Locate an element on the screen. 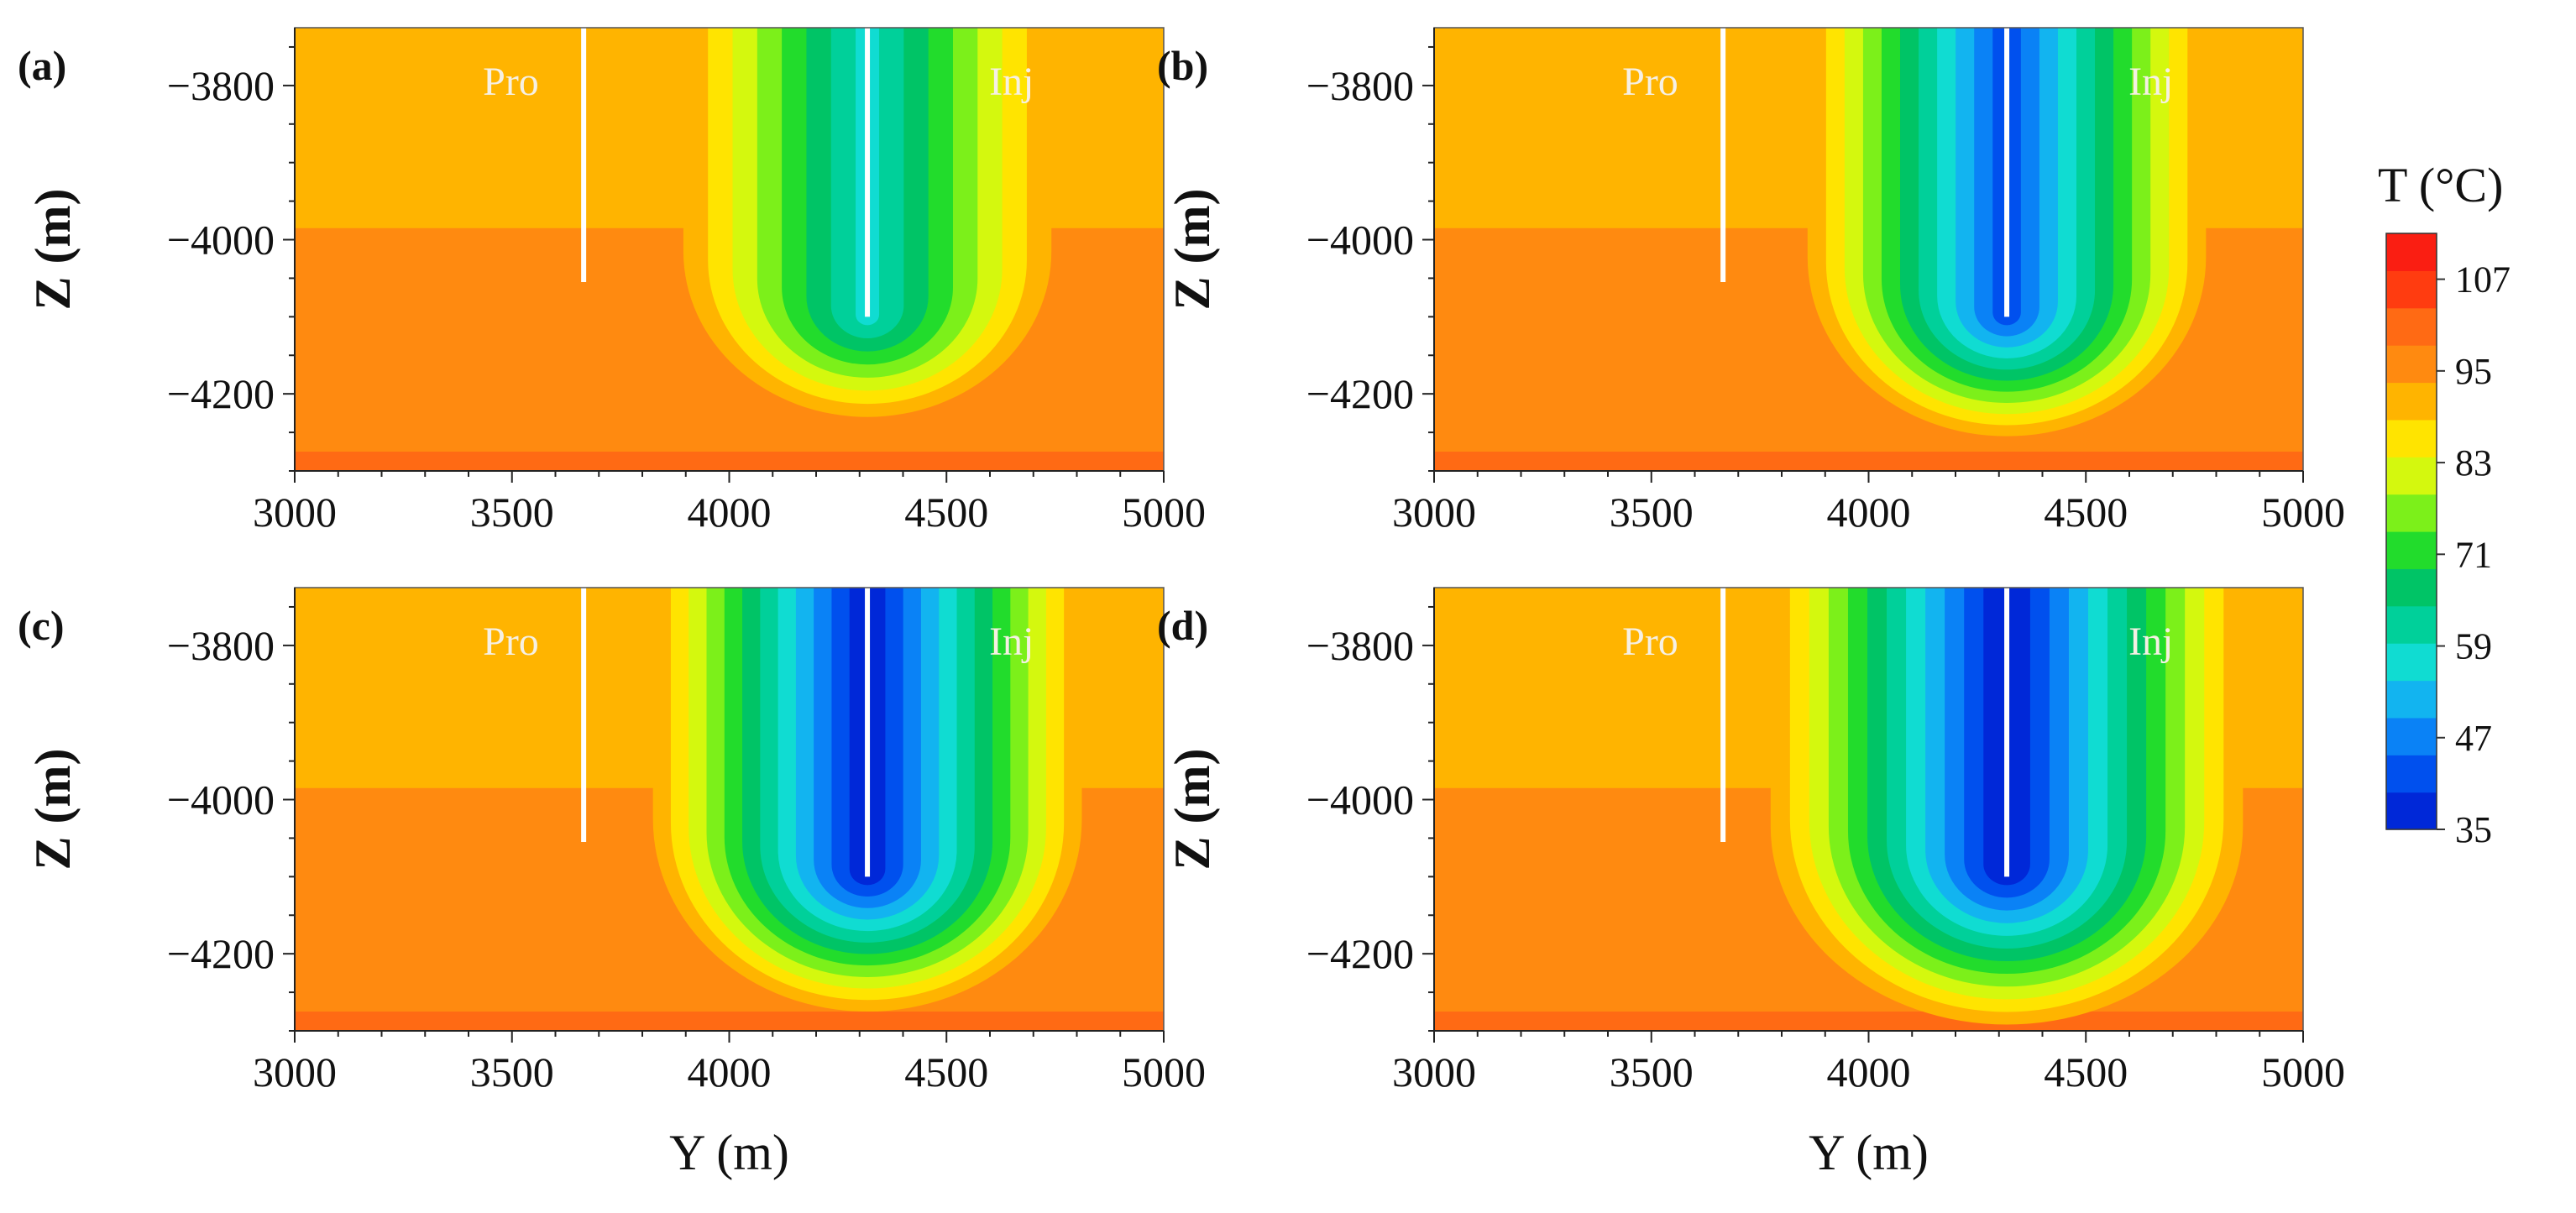  colorbar-tick-label: 47 is located at coordinates (2474, 738).